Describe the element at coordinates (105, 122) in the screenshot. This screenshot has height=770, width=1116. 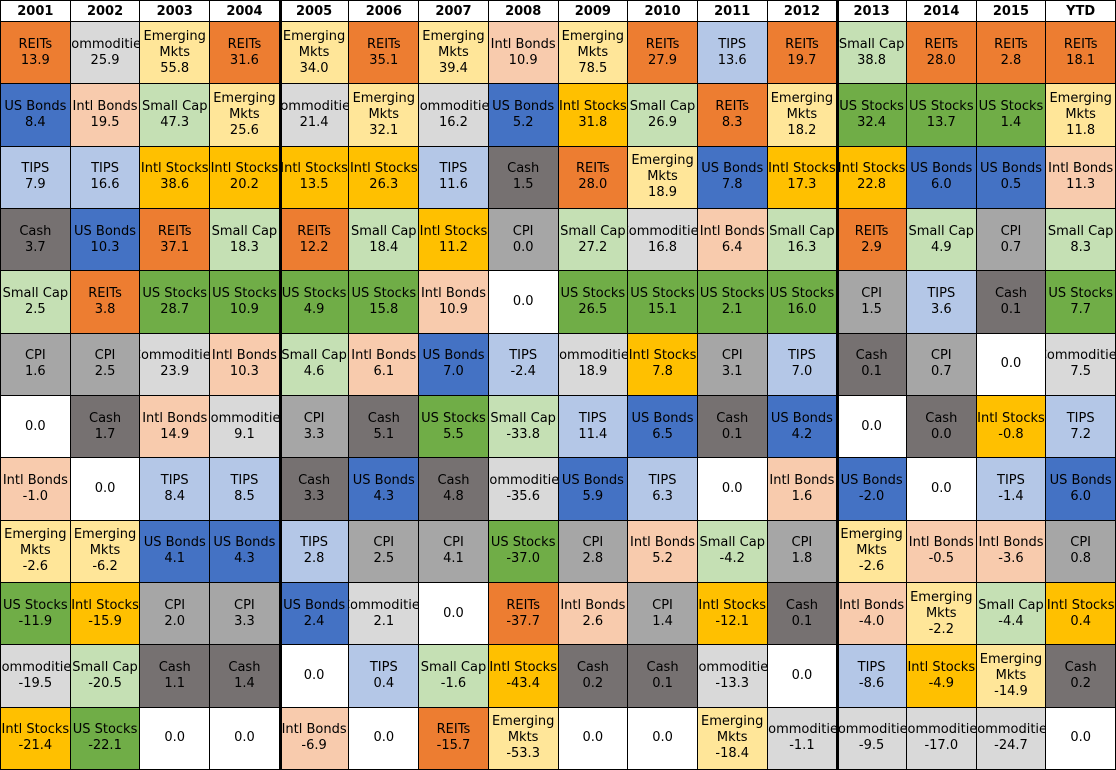
I see `cell-value: 19.5` at that location.